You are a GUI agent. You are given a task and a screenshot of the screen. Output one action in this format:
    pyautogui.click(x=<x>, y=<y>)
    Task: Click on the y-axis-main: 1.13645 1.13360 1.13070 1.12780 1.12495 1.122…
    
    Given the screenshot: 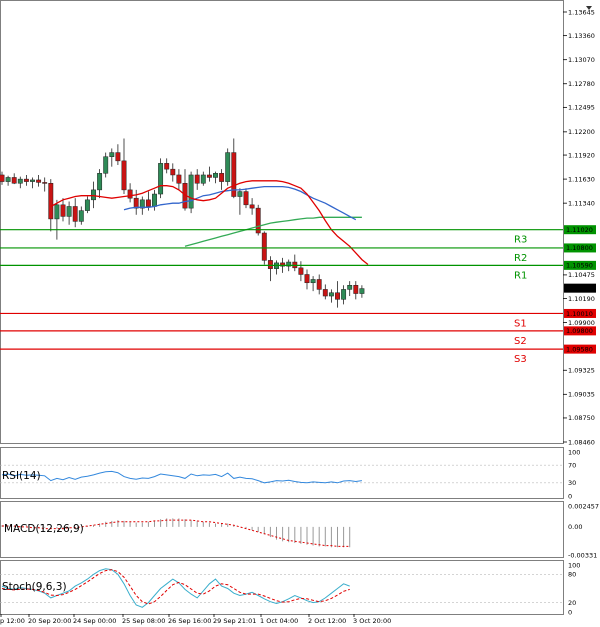 What is the action you would take?
    pyautogui.click(x=579, y=227)
    